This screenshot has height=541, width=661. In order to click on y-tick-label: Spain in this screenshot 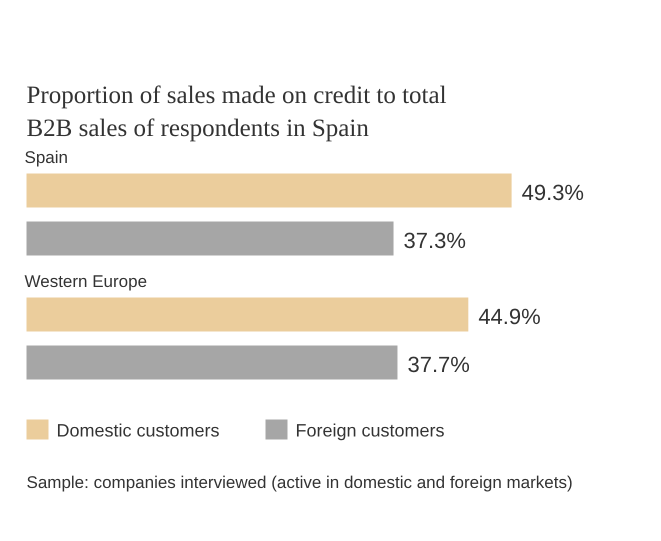, I will do `click(46, 157)`.